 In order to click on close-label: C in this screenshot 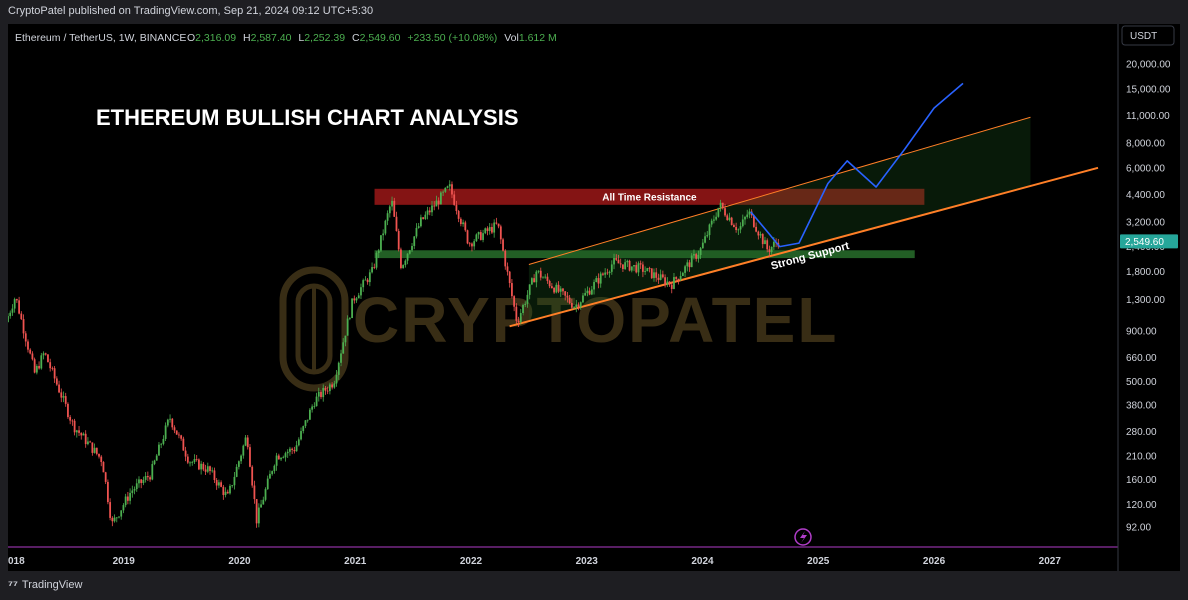, I will do `click(356, 38)`.